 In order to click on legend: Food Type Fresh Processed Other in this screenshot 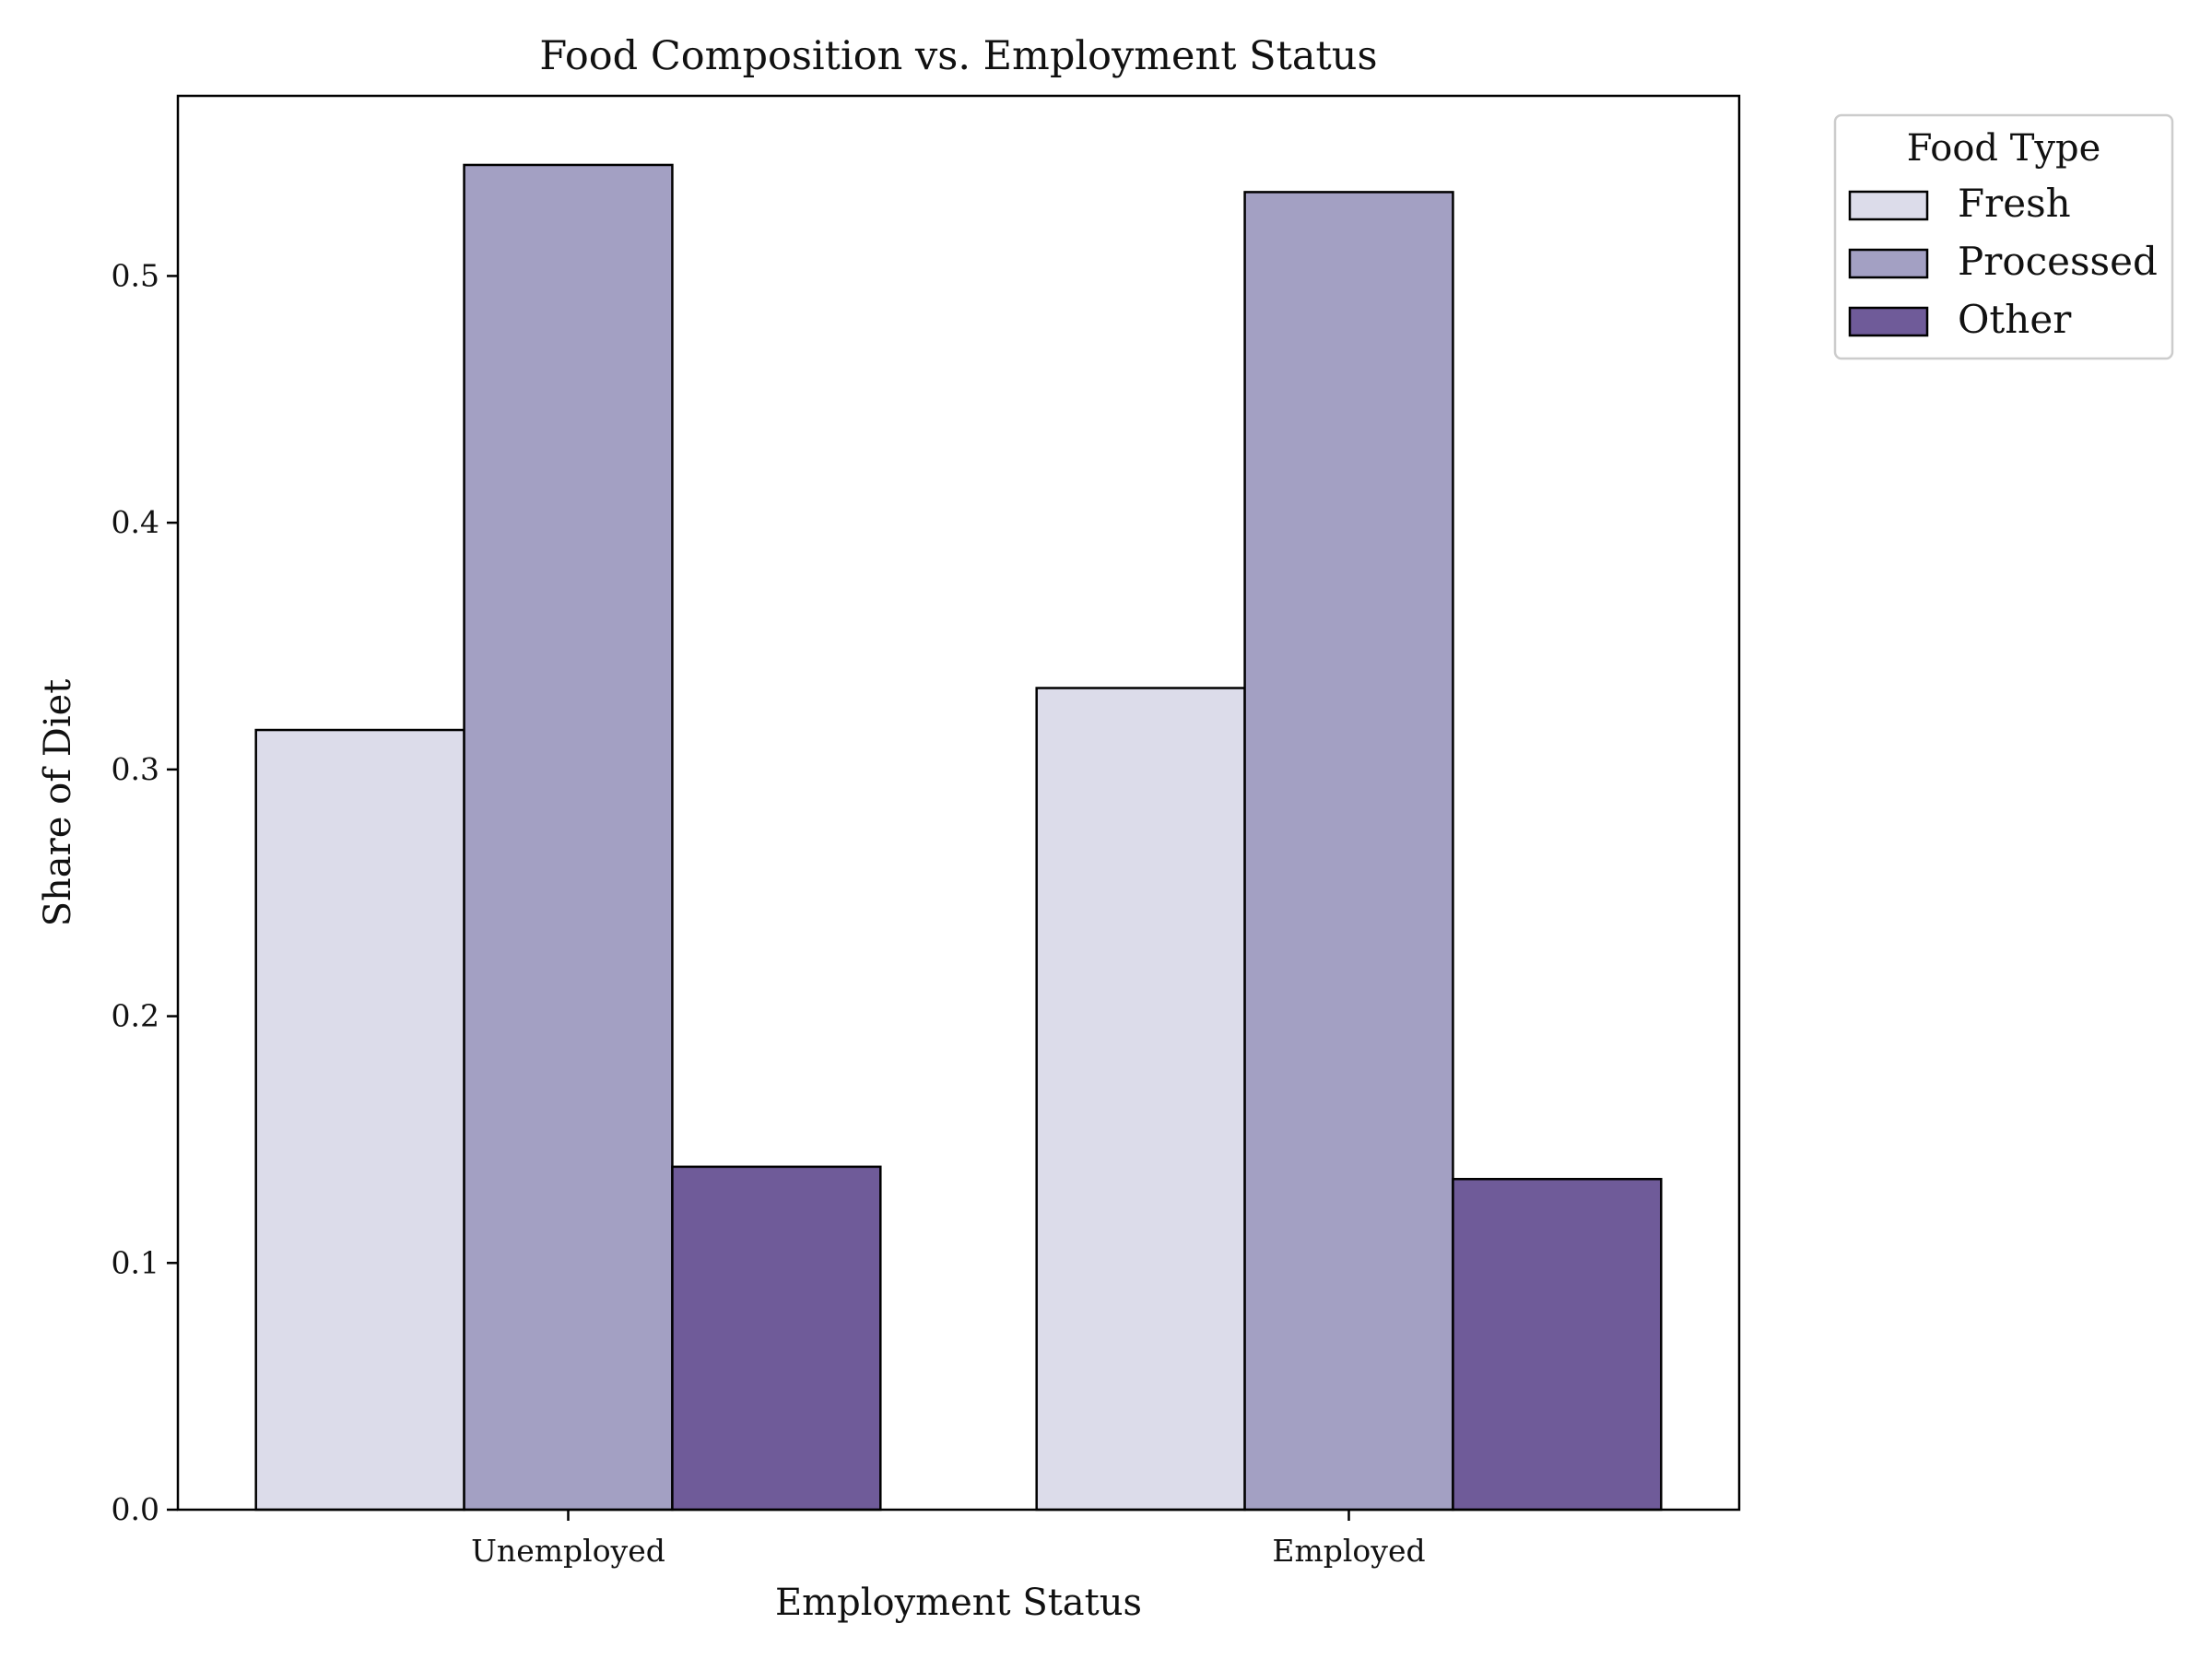, I will do `click(2003, 236)`.